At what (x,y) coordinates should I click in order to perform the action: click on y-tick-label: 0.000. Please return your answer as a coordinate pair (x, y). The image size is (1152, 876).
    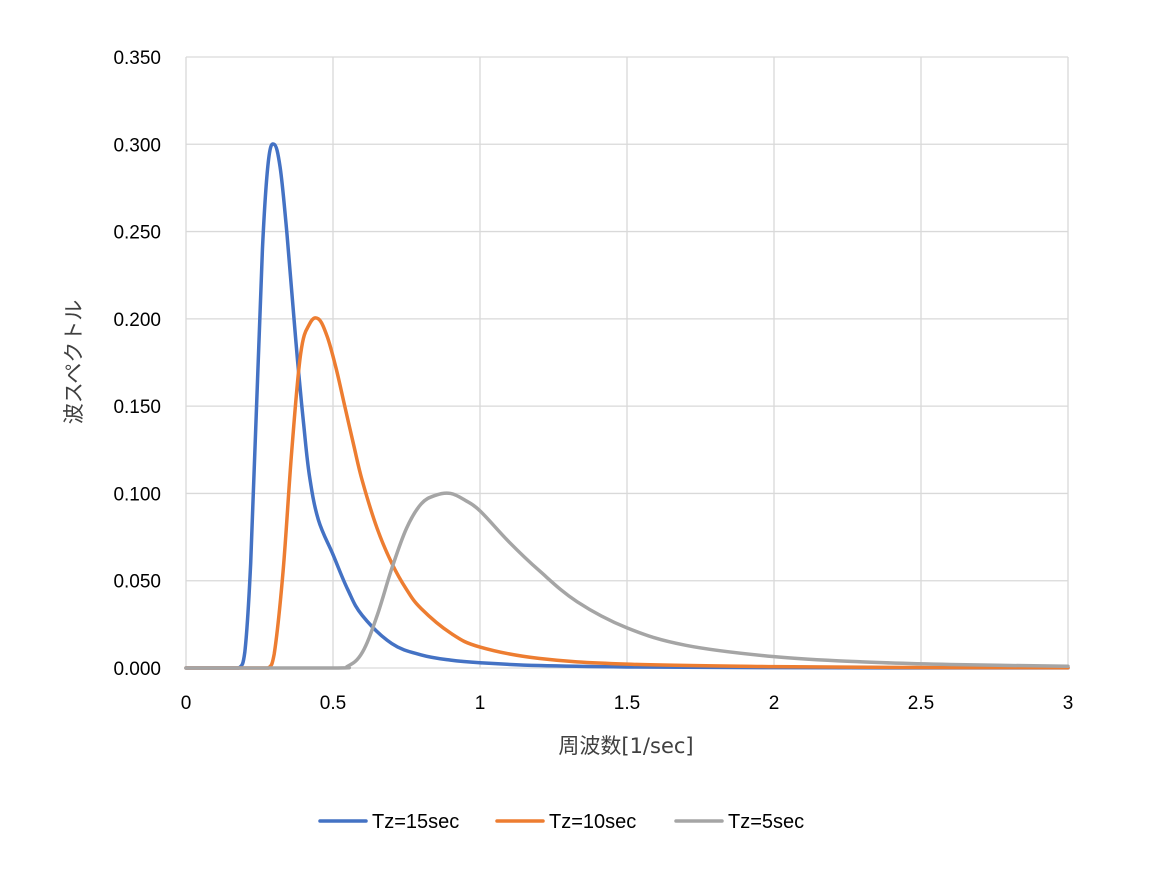
    Looking at the image, I should click on (137, 669).